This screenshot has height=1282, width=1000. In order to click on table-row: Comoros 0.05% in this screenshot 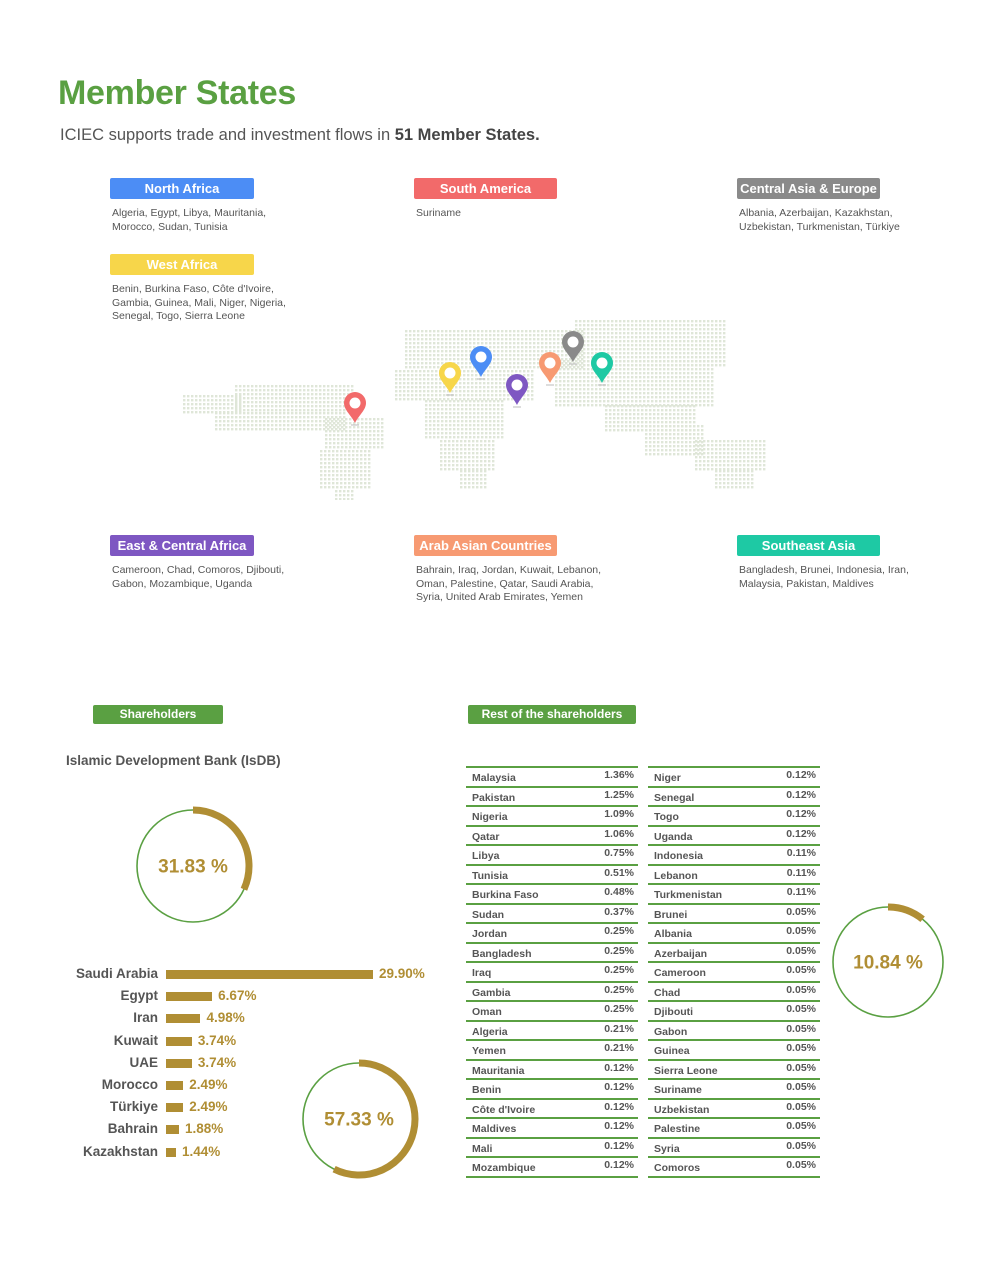, I will do `click(734, 1166)`.